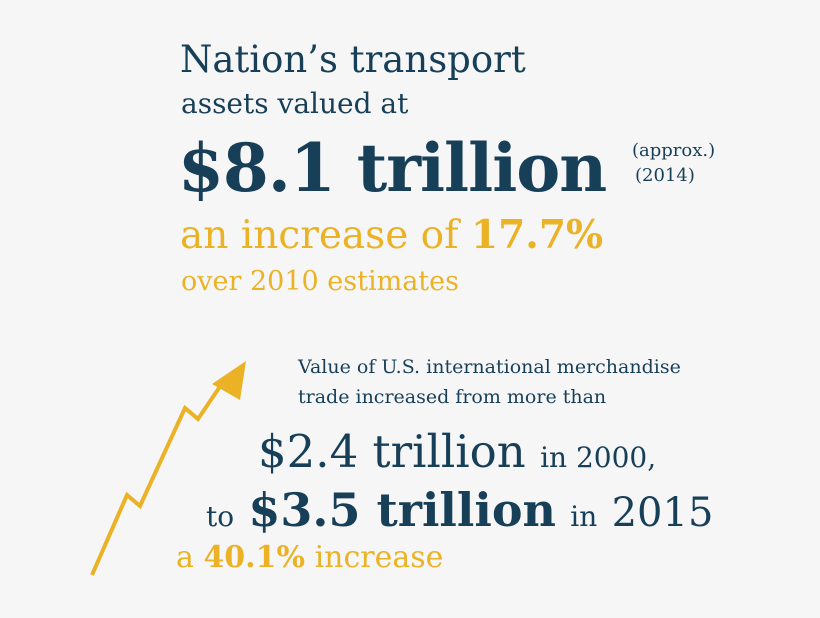 The image size is (820, 618). Describe the element at coordinates (309, 558) in the screenshot. I see `trade-increase-line: a 40.1% increase` at that location.